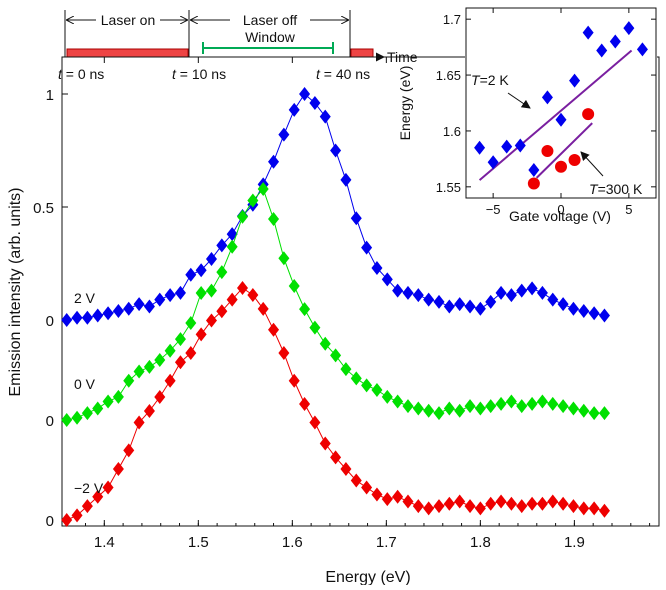  Describe the element at coordinates (15, 292) in the screenshot. I see `y-axis-label: Emission intensity (arb. units)` at that location.